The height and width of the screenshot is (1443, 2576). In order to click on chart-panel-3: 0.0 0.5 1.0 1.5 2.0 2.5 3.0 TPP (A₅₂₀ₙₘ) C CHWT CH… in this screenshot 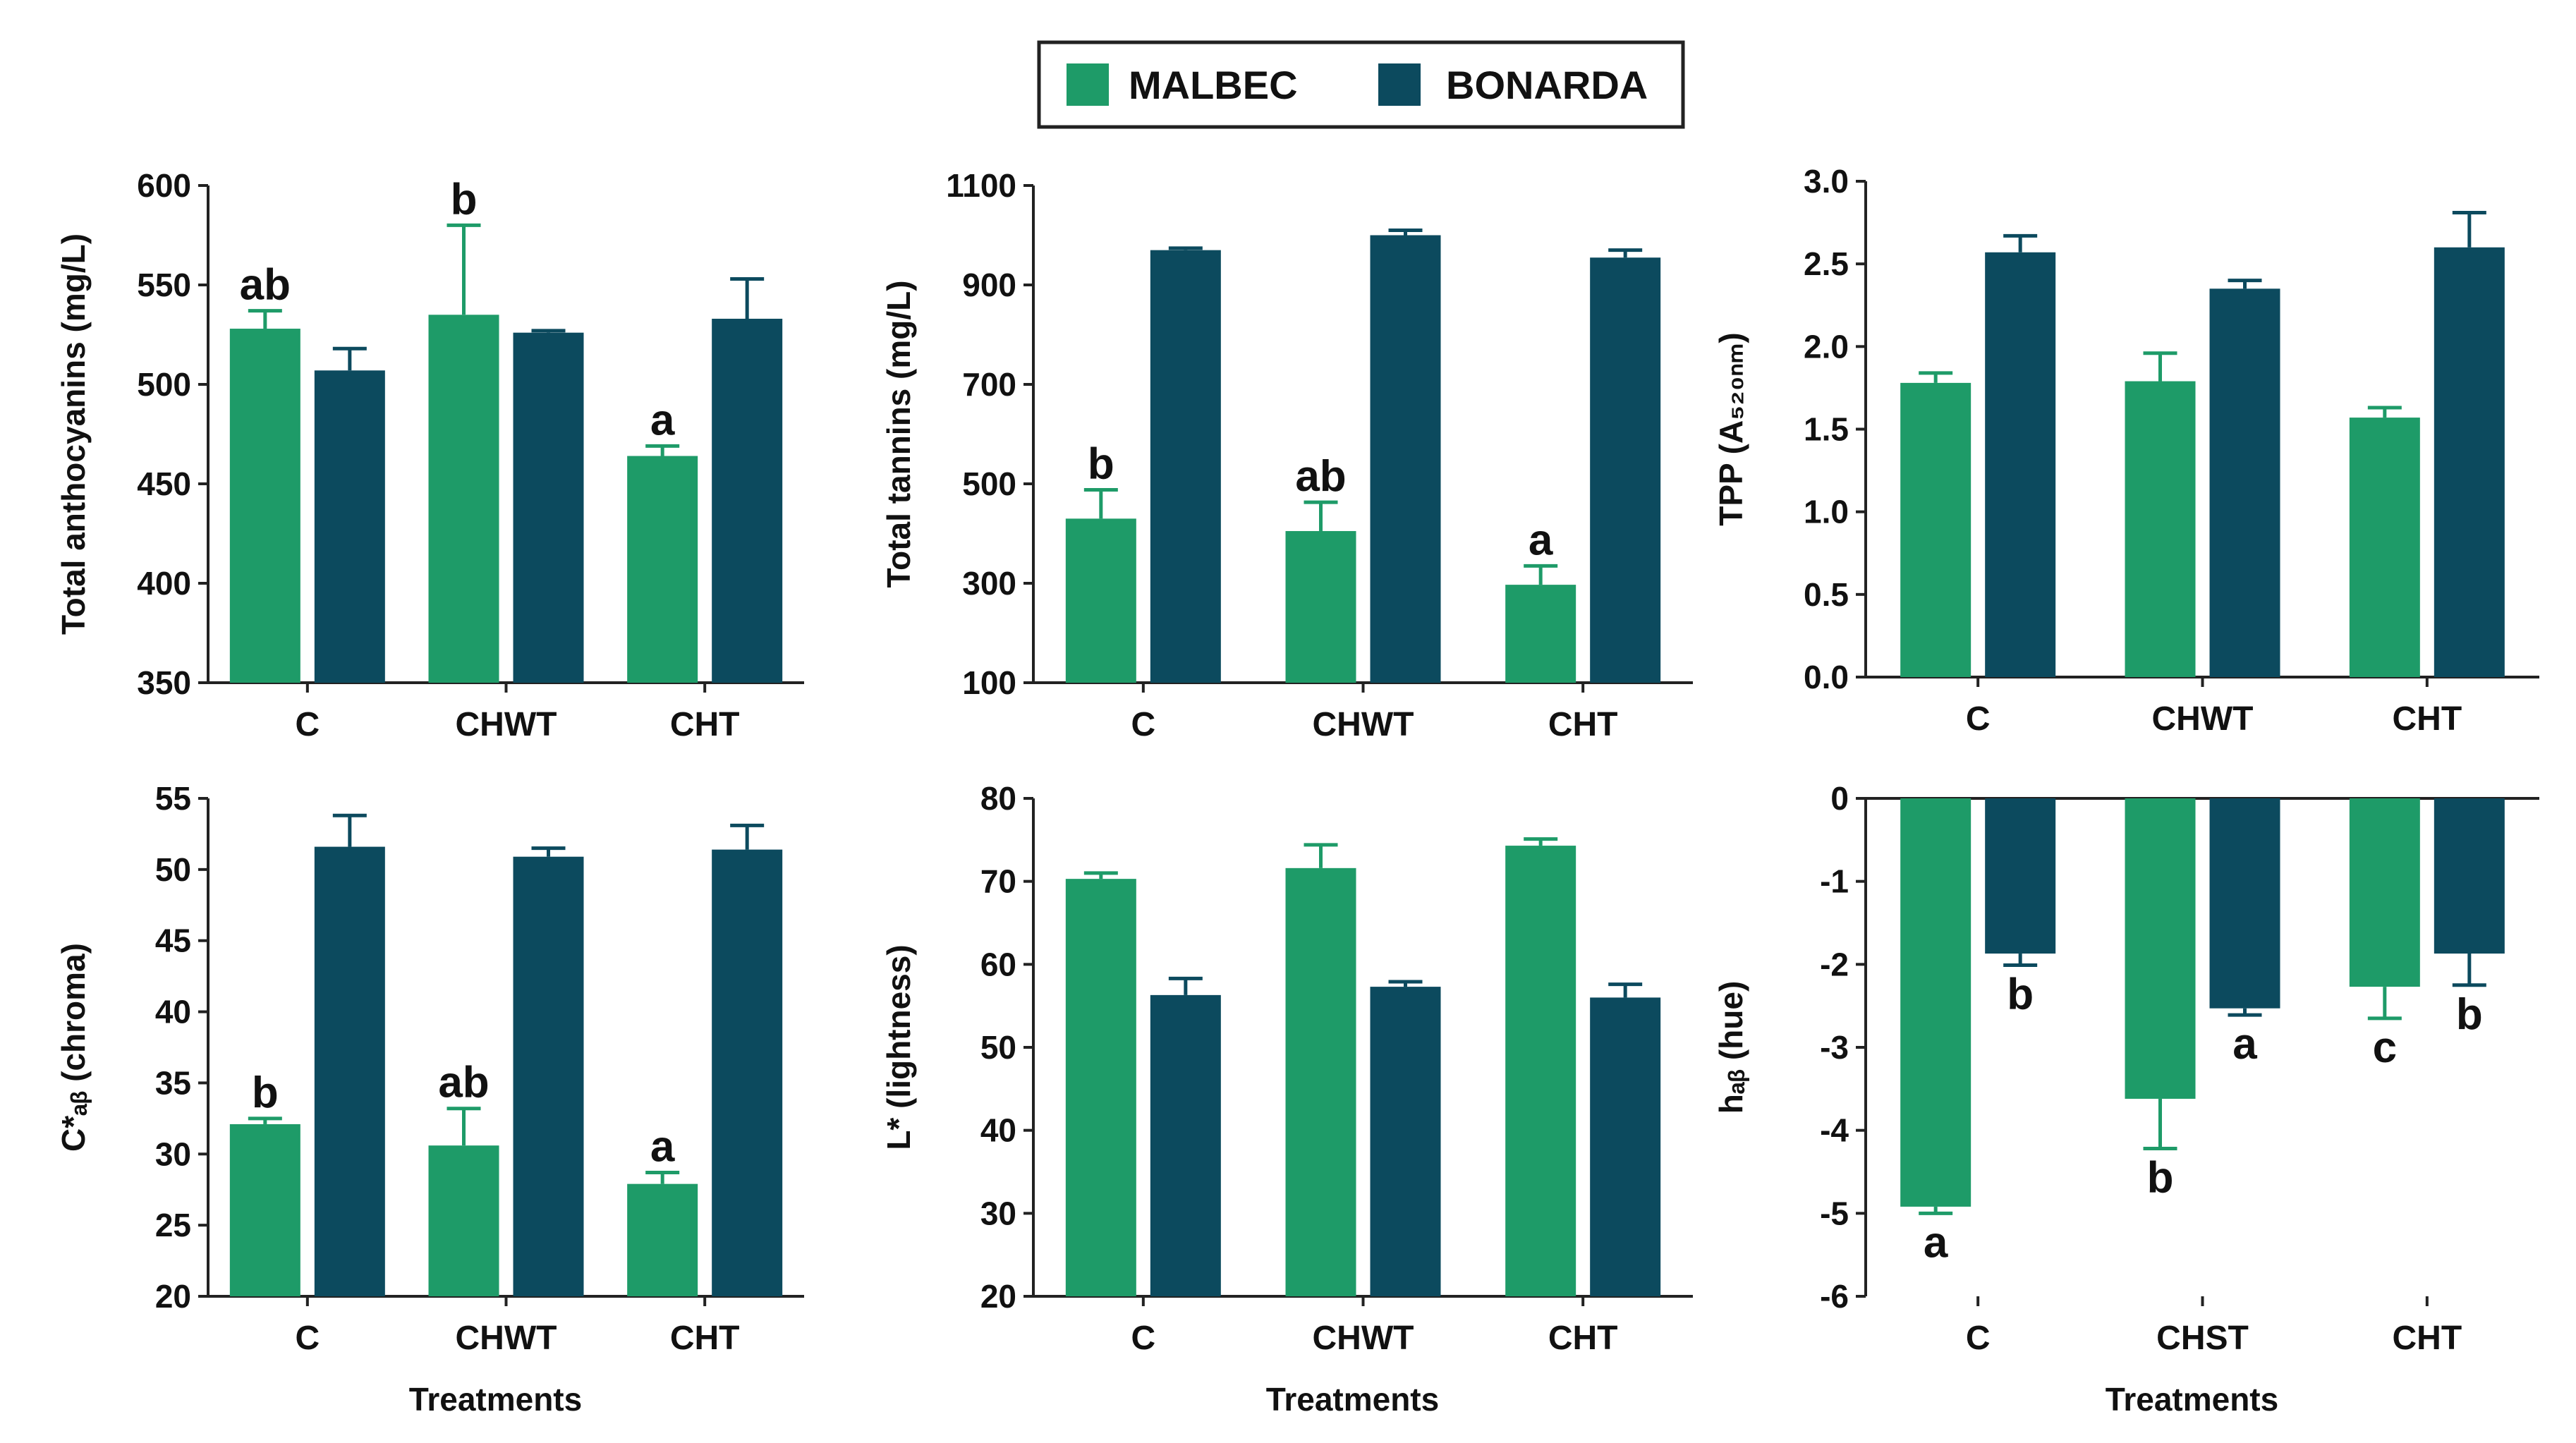, I will do `click(2126, 450)`.